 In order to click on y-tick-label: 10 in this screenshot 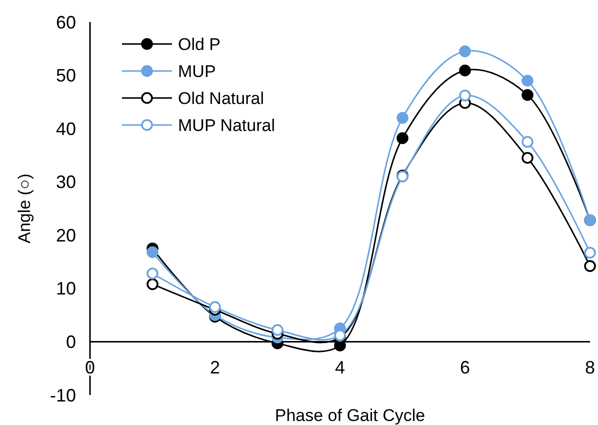, I will do `click(66, 288)`.